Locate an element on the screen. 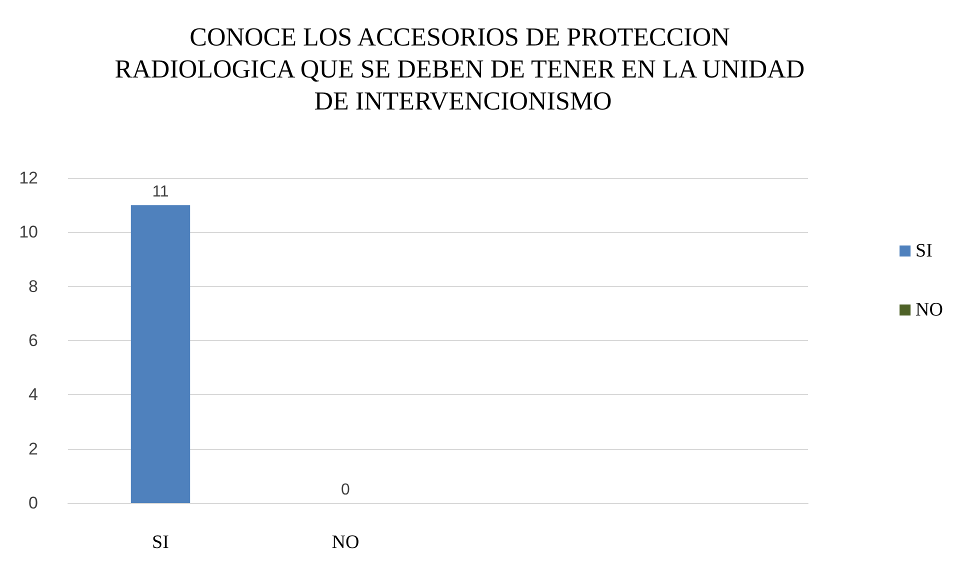  y-tick-label: 12 is located at coordinates (28, 178).